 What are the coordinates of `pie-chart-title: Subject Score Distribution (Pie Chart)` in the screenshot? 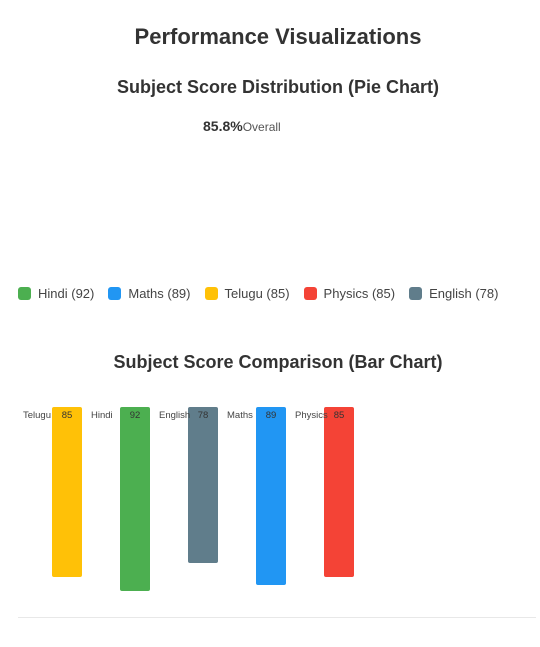 It's located at (278, 87).